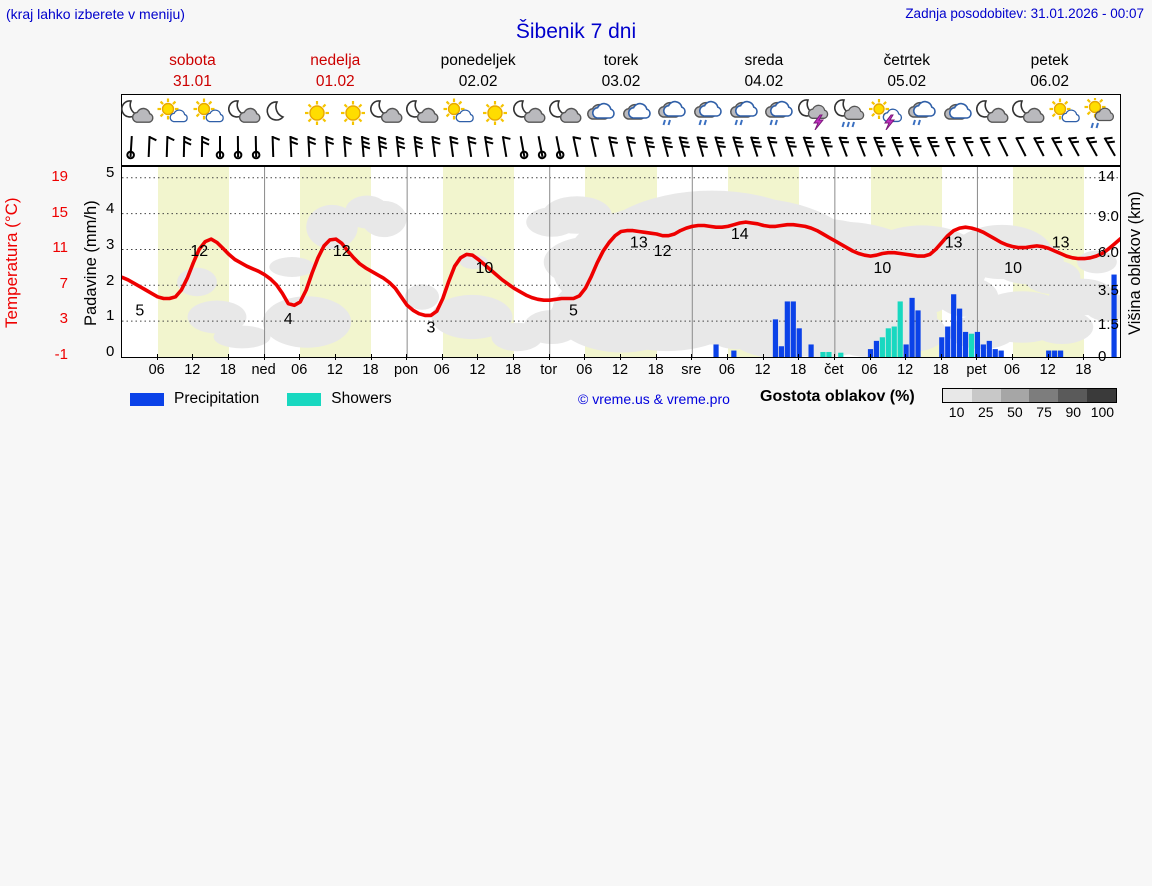 This screenshot has width=1152, height=886. I want to click on hour-tick-label: pet, so click(976, 370).